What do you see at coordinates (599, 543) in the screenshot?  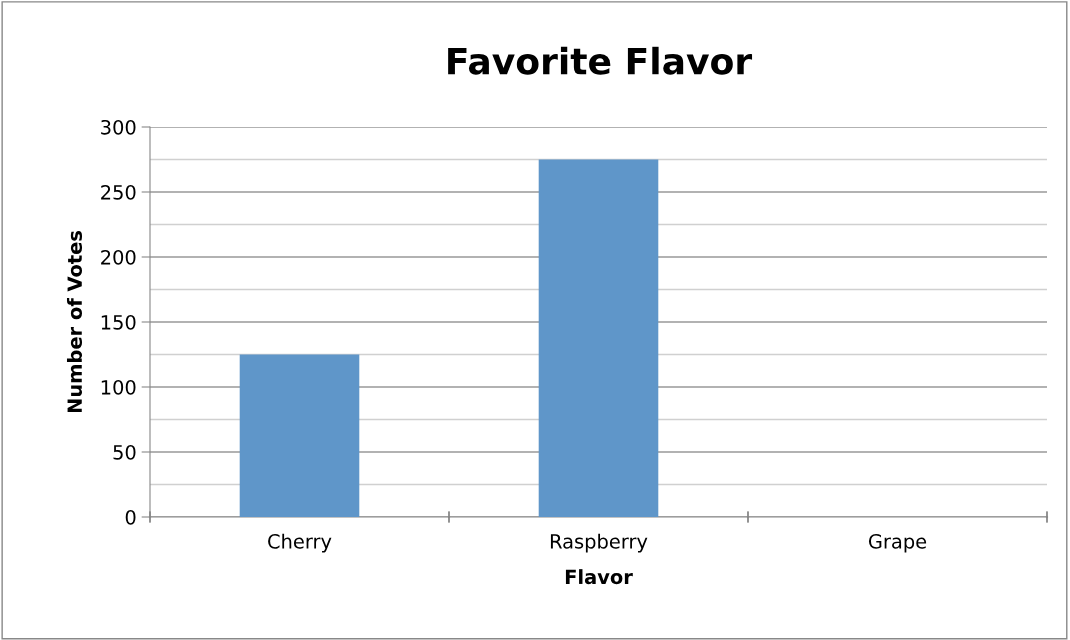 I see `x-tick-label: Raspberry` at bounding box center [599, 543].